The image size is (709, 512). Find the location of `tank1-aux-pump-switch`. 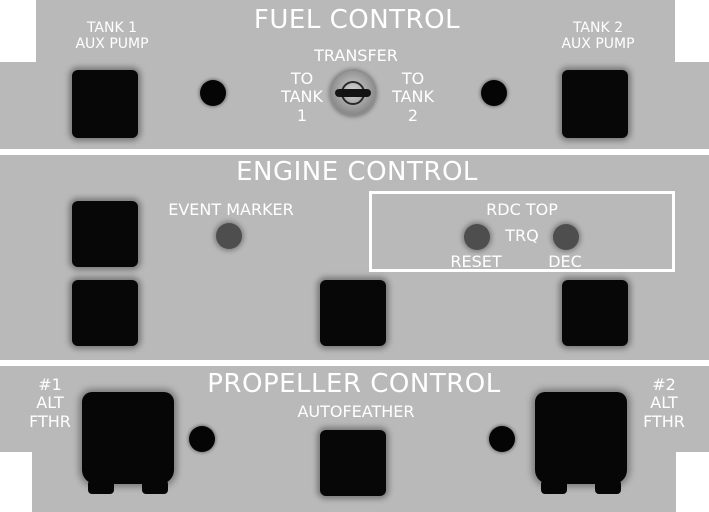

tank1-aux-pump-switch is located at coordinates (105, 104).